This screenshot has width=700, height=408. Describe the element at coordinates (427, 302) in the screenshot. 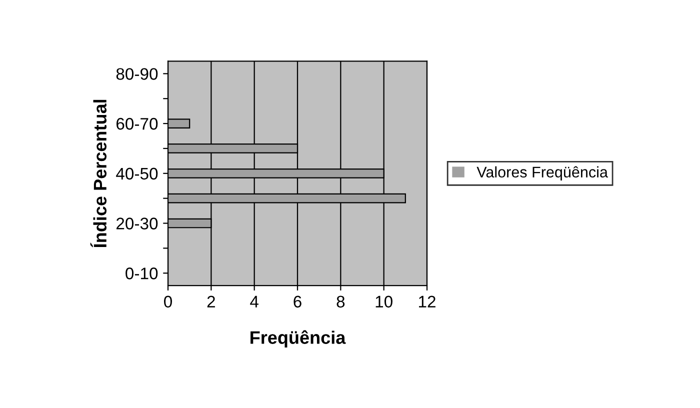

I see `x-tick-label: 12` at that location.